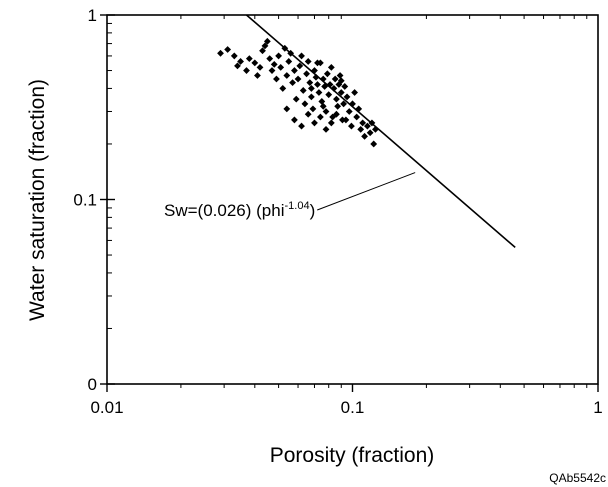  I want to click on x-tick-label: 1, so click(597, 407).